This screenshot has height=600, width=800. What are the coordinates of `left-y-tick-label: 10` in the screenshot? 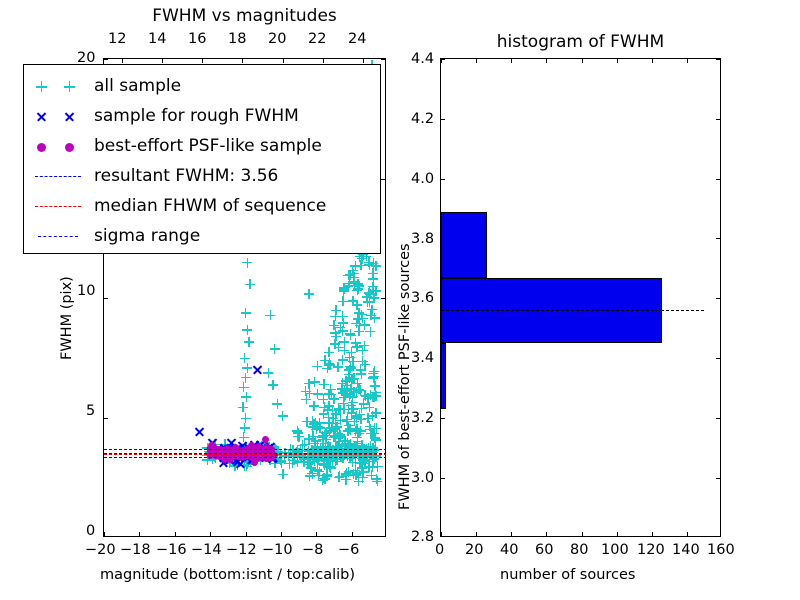 It's located at (86, 291).